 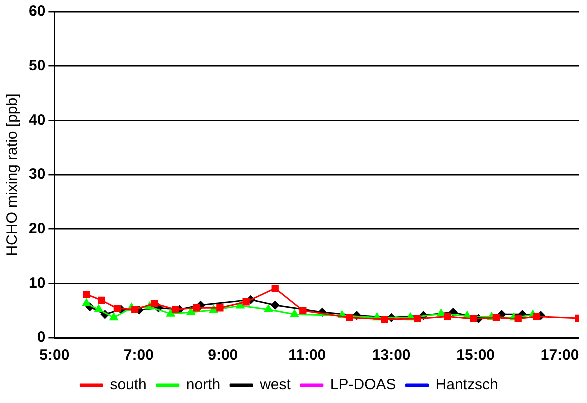 I want to click on y-tick-label: 30, so click(x=37, y=175).